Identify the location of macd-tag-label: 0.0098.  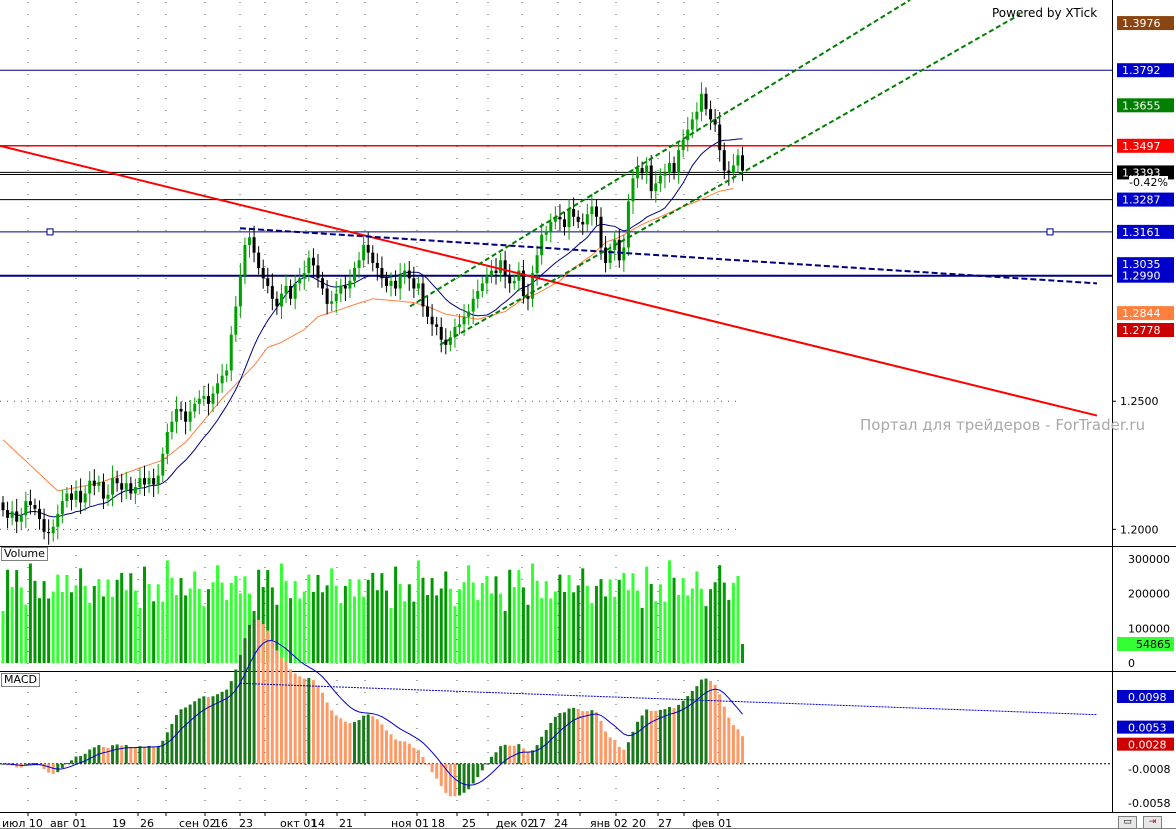
(1147, 697).